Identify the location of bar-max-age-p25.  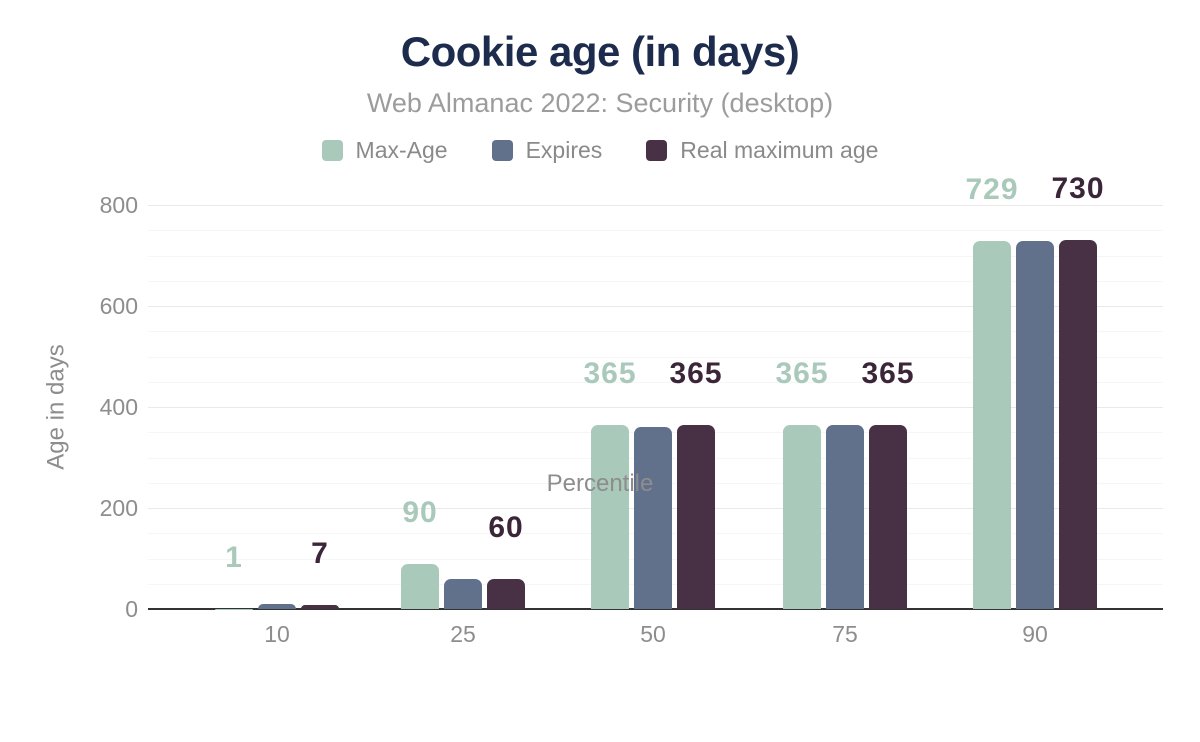
(420, 586).